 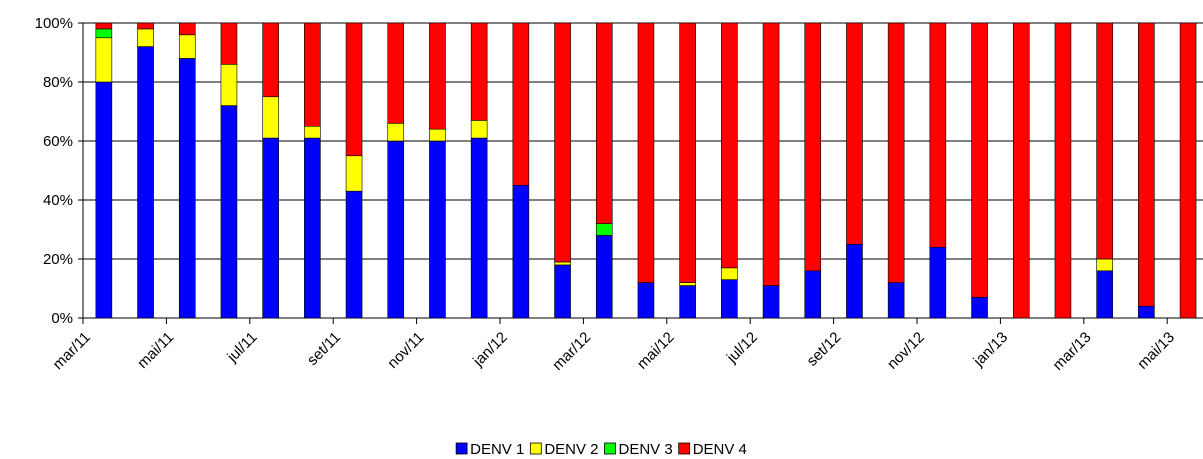 What do you see at coordinates (991, 350) in the screenshot?
I see `x-tick-label: jan/13` at bounding box center [991, 350].